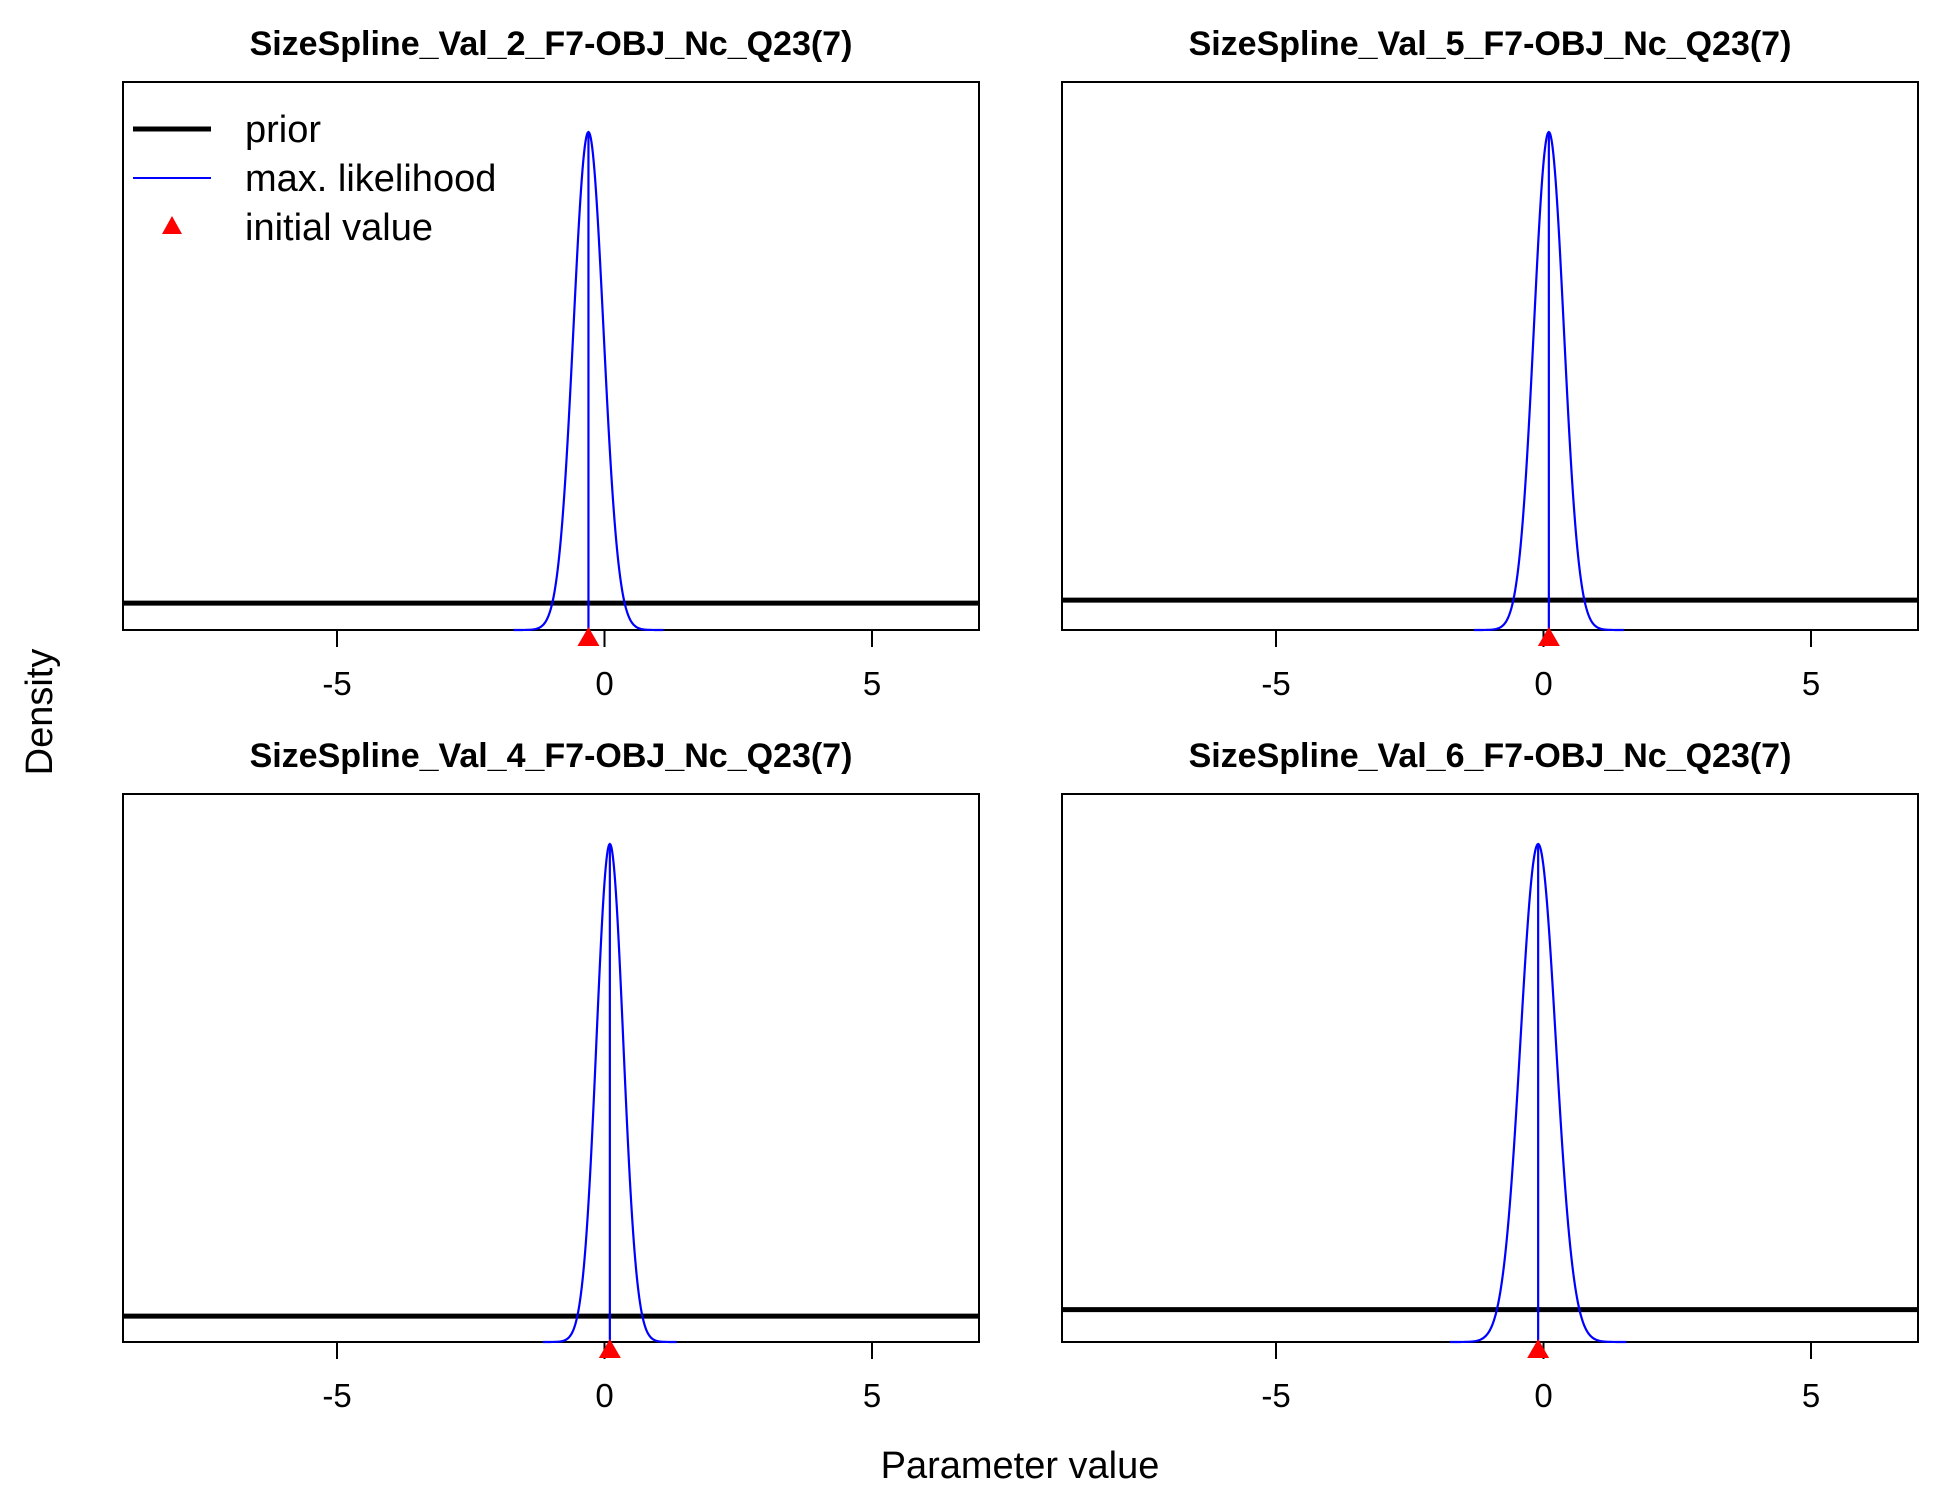  Describe the element at coordinates (283, 130) in the screenshot. I see `legend-label: prior` at that location.